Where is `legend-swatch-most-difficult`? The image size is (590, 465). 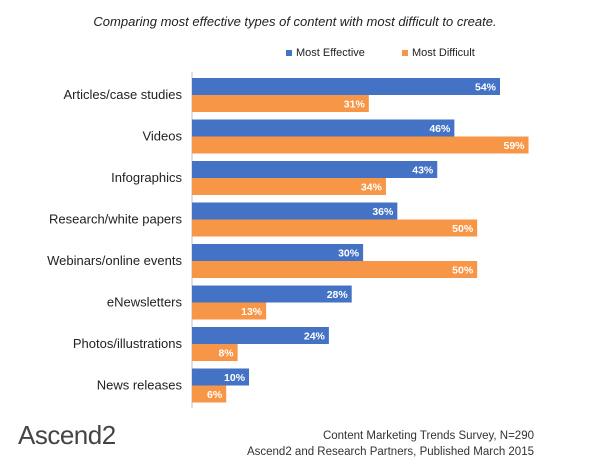
legend-swatch-most-difficult is located at coordinates (405, 53).